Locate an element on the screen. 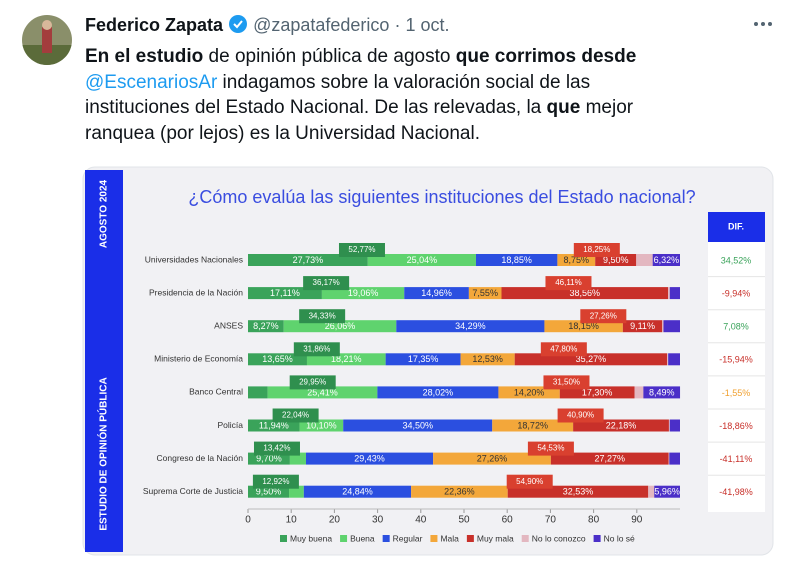  segment-label: 13,65% is located at coordinates (277, 359).